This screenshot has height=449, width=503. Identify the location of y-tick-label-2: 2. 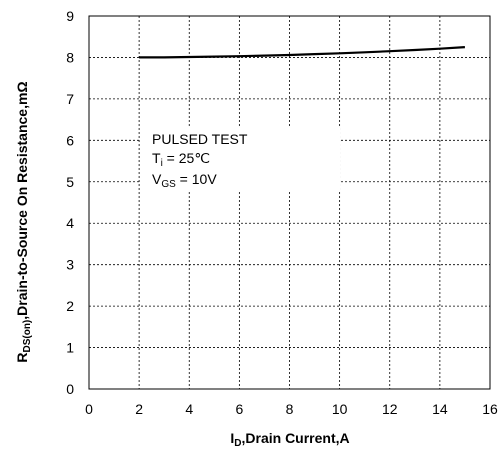
(70, 306).